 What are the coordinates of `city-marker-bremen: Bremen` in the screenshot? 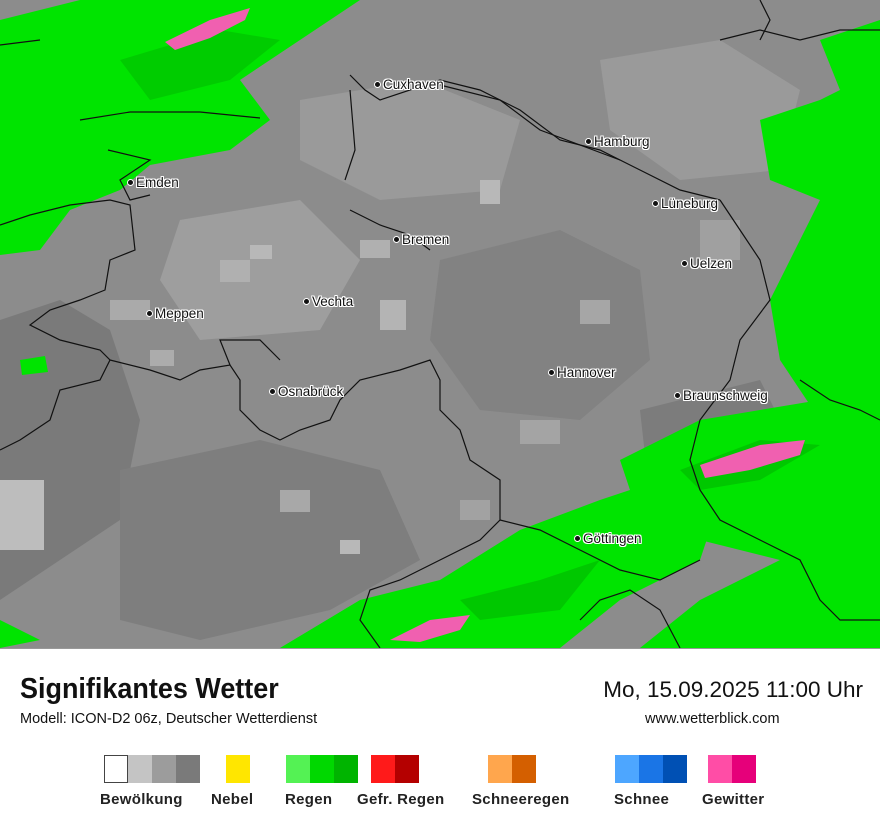 It's located at (421, 239).